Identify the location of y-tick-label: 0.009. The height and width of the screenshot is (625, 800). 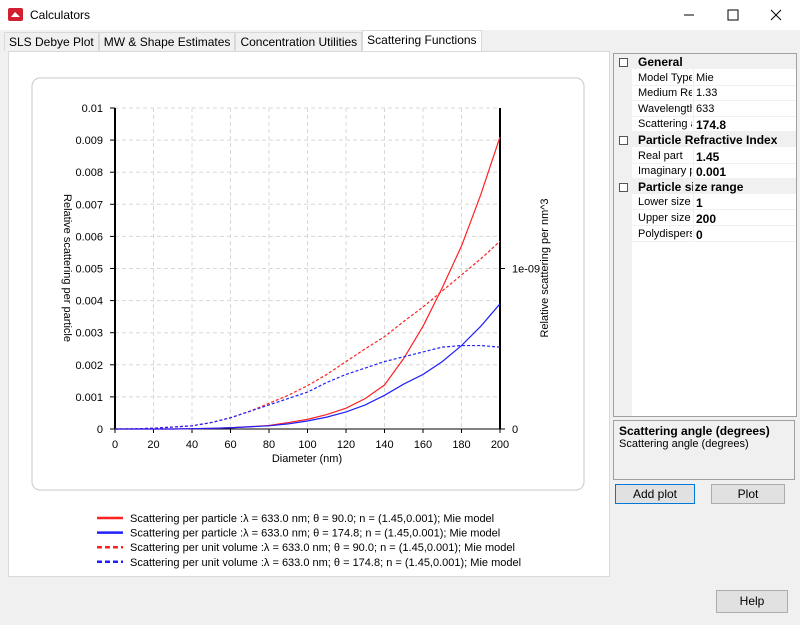
(89, 141).